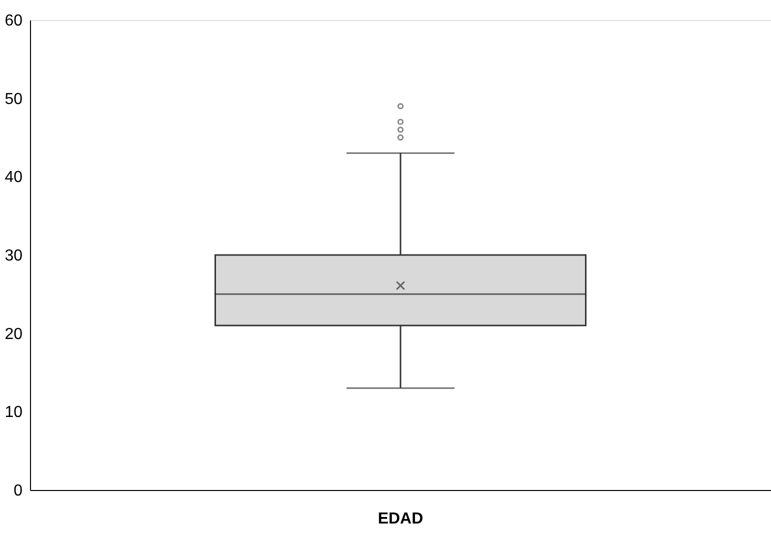 This screenshot has width=771, height=536. I want to click on y-tick-label: 20, so click(13, 334).